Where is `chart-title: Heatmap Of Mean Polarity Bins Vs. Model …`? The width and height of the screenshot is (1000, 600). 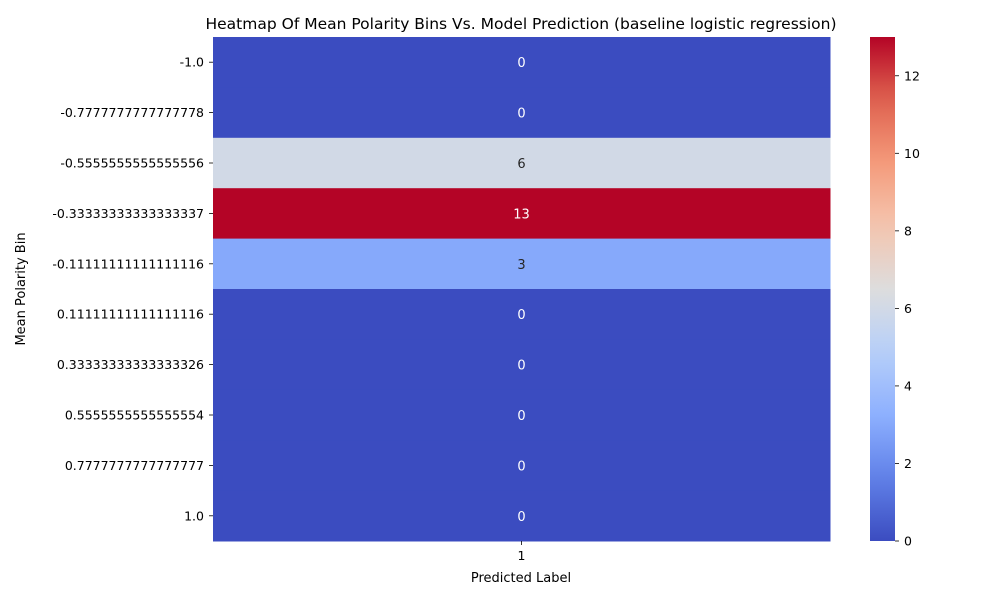 chart-title: Heatmap Of Mean Polarity Bins Vs. Model … is located at coordinates (520, 24).